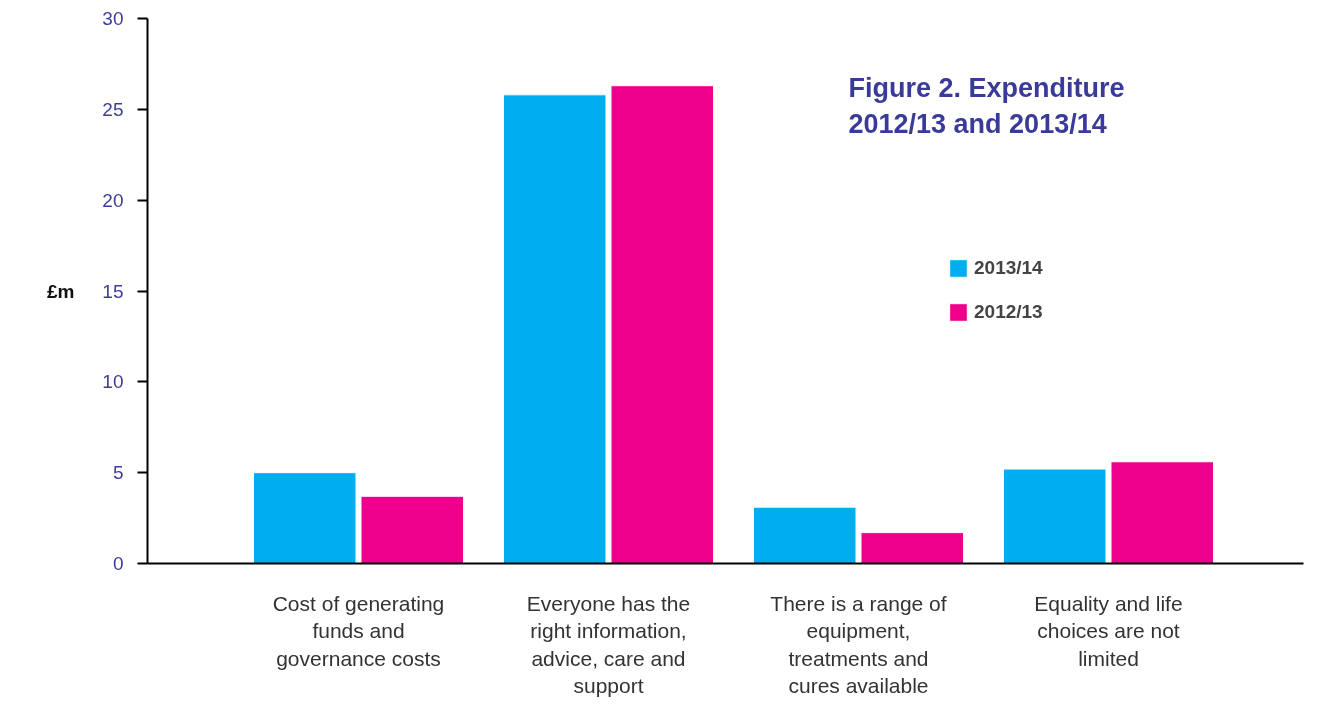  Describe the element at coordinates (1008, 312) in the screenshot. I see `legend-label: 2012/13` at that location.